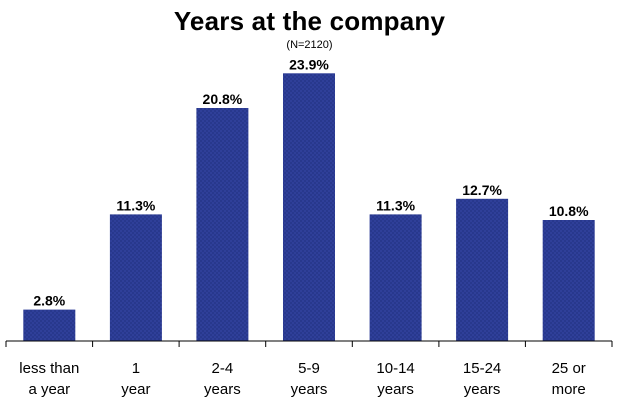 The image size is (619, 407). Describe the element at coordinates (222, 379) in the screenshot. I see `category-label-2: 2-4 years` at that location.